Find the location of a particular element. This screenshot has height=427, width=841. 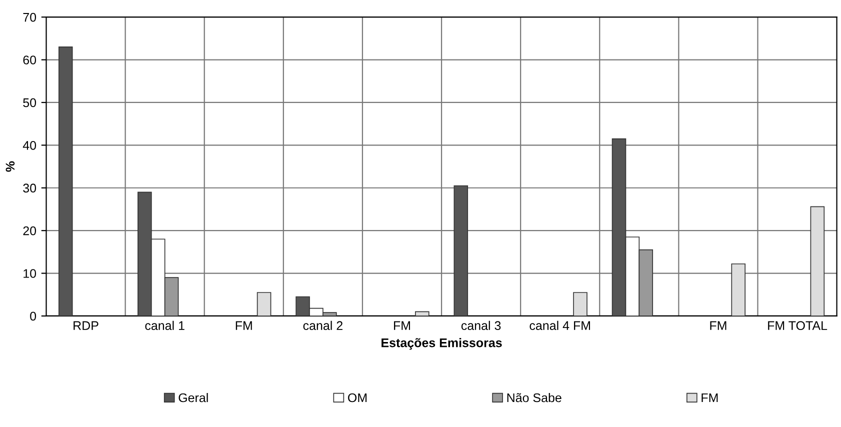

y-tick-label: 20 is located at coordinates (29, 231).